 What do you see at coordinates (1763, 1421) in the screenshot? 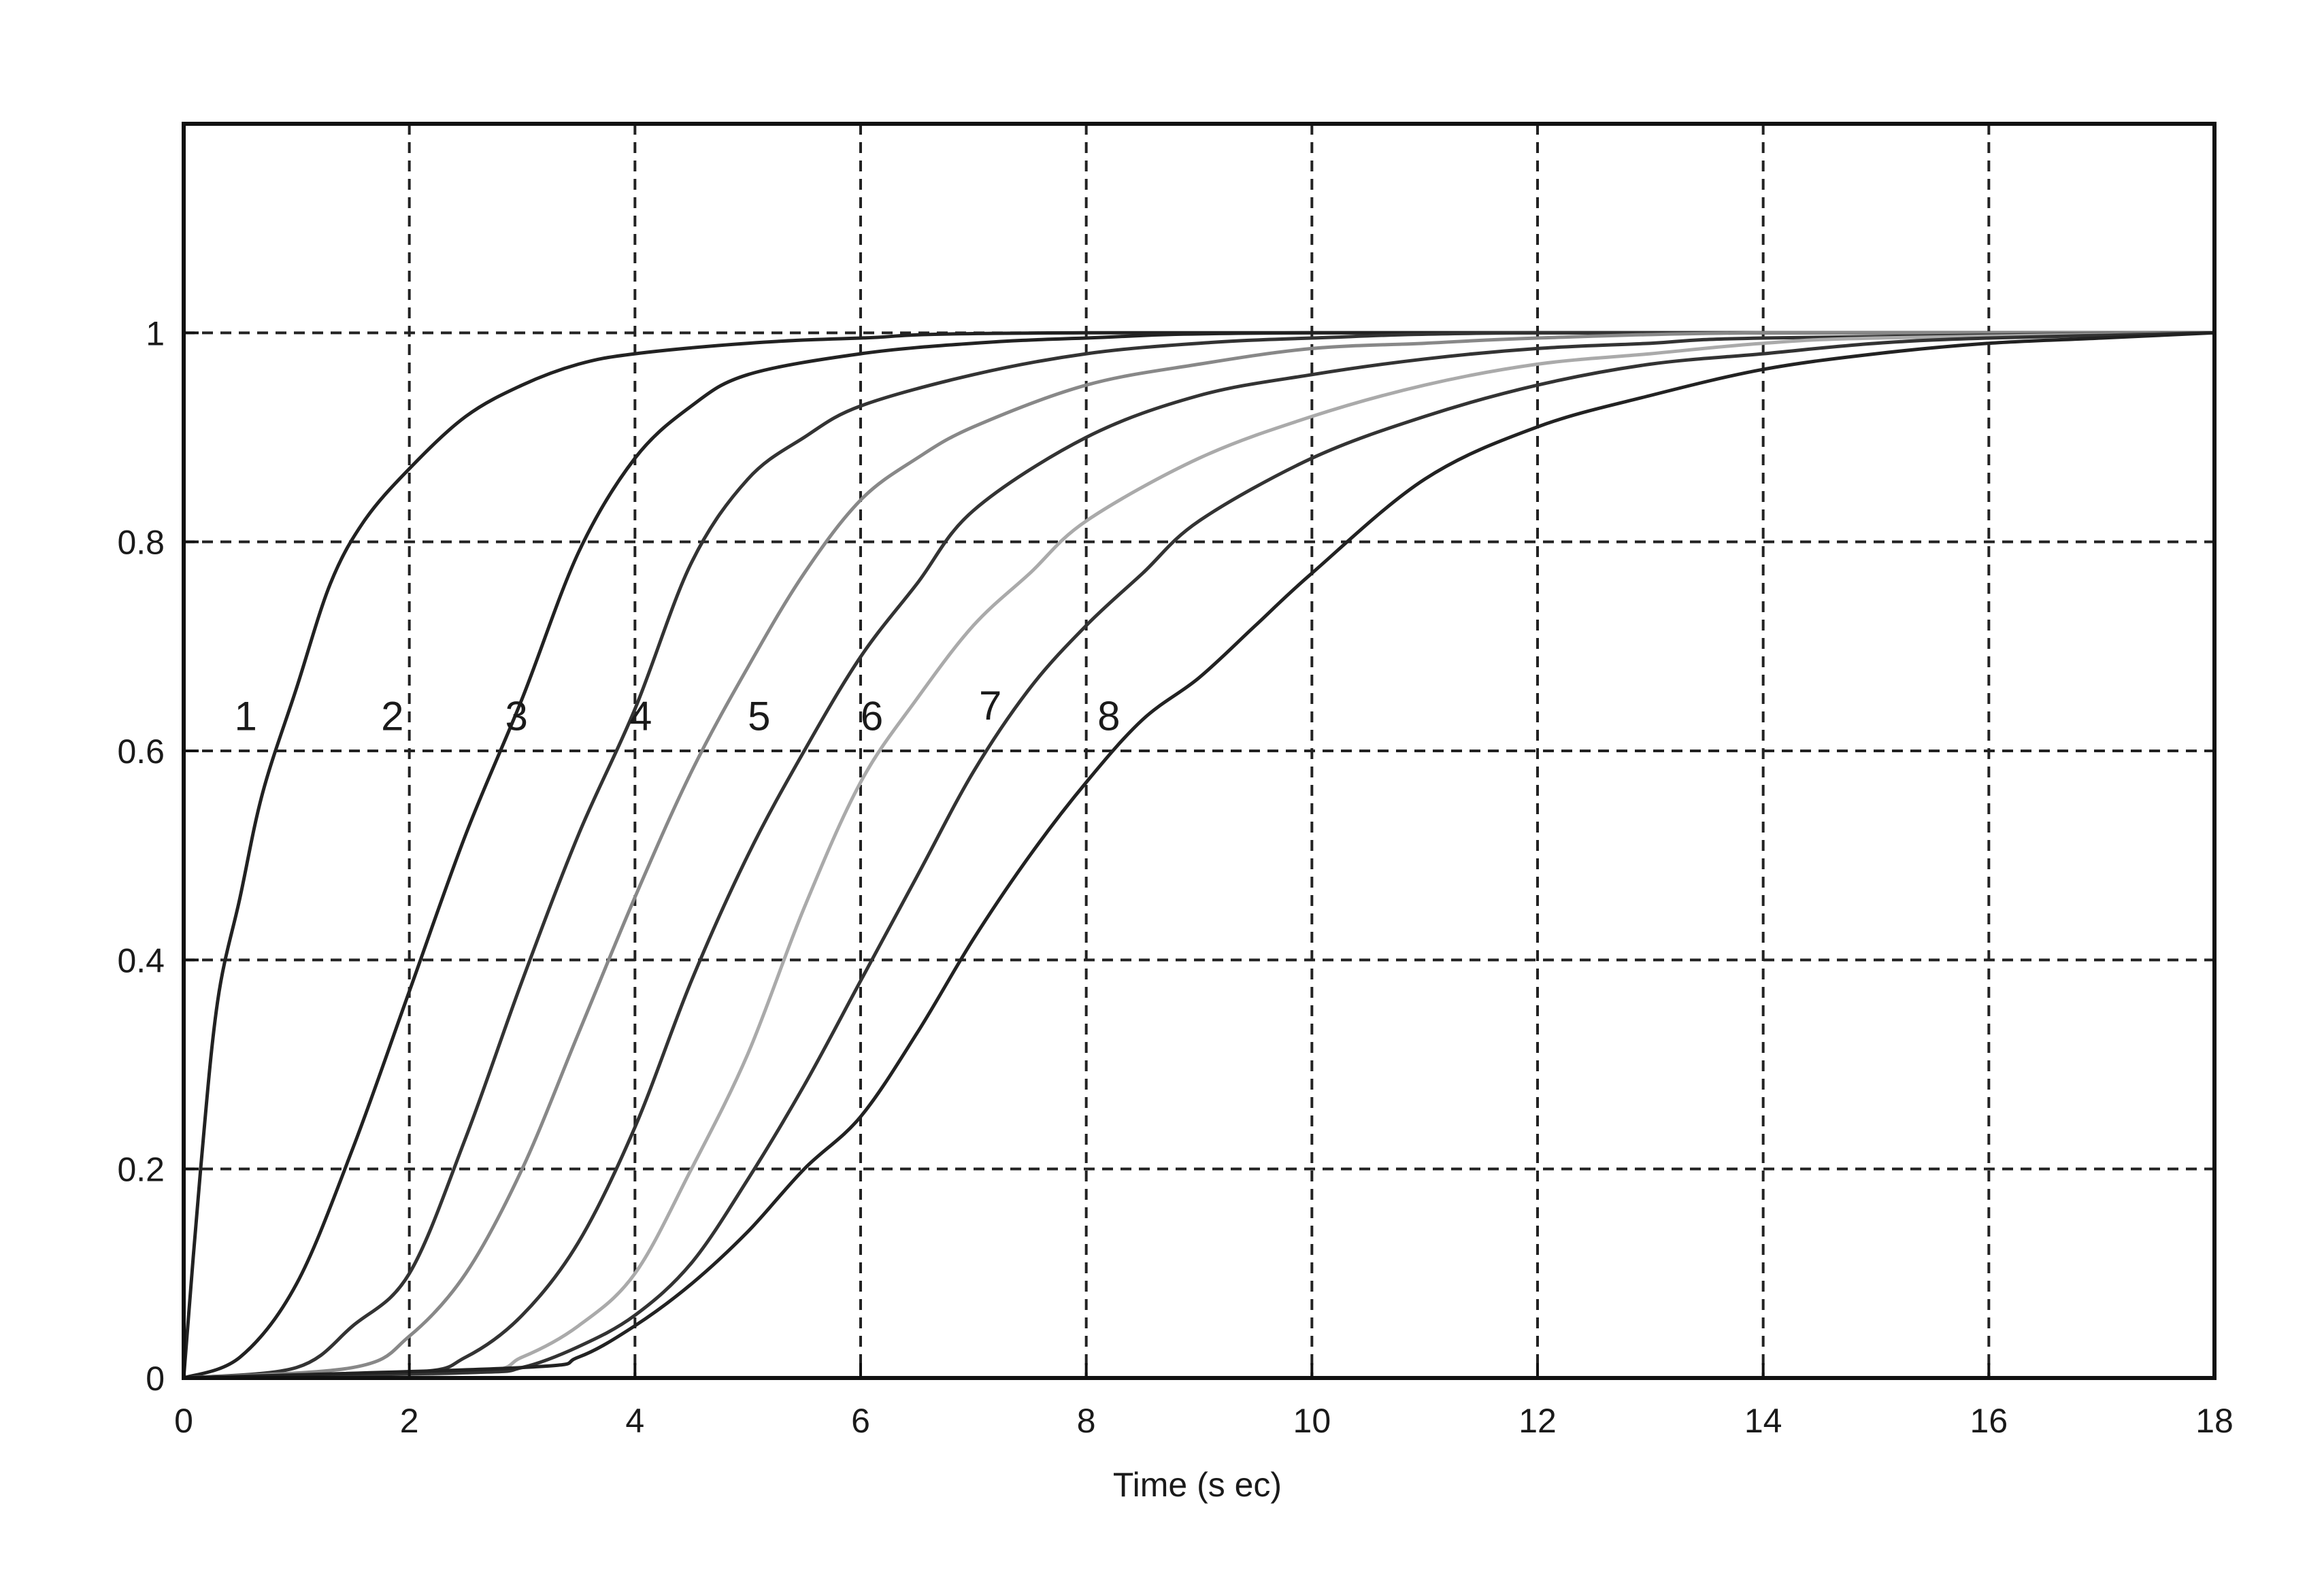
I see `x-tick-label-14: 14` at bounding box center [1763, 1421].